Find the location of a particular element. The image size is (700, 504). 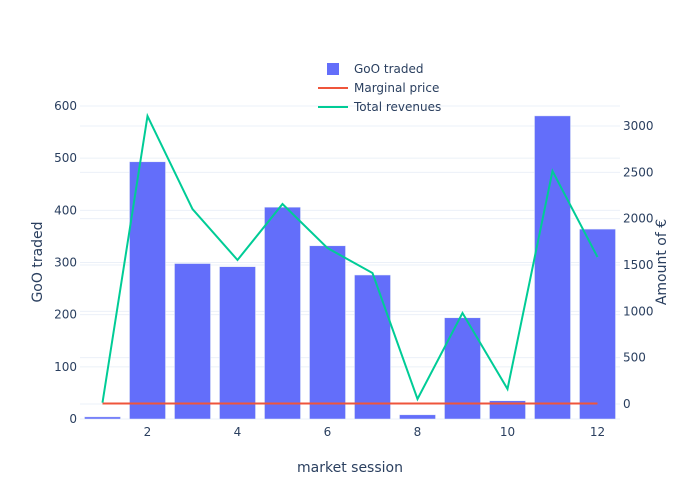

right-tick-label: 0 is located at coordinates (627, 404).